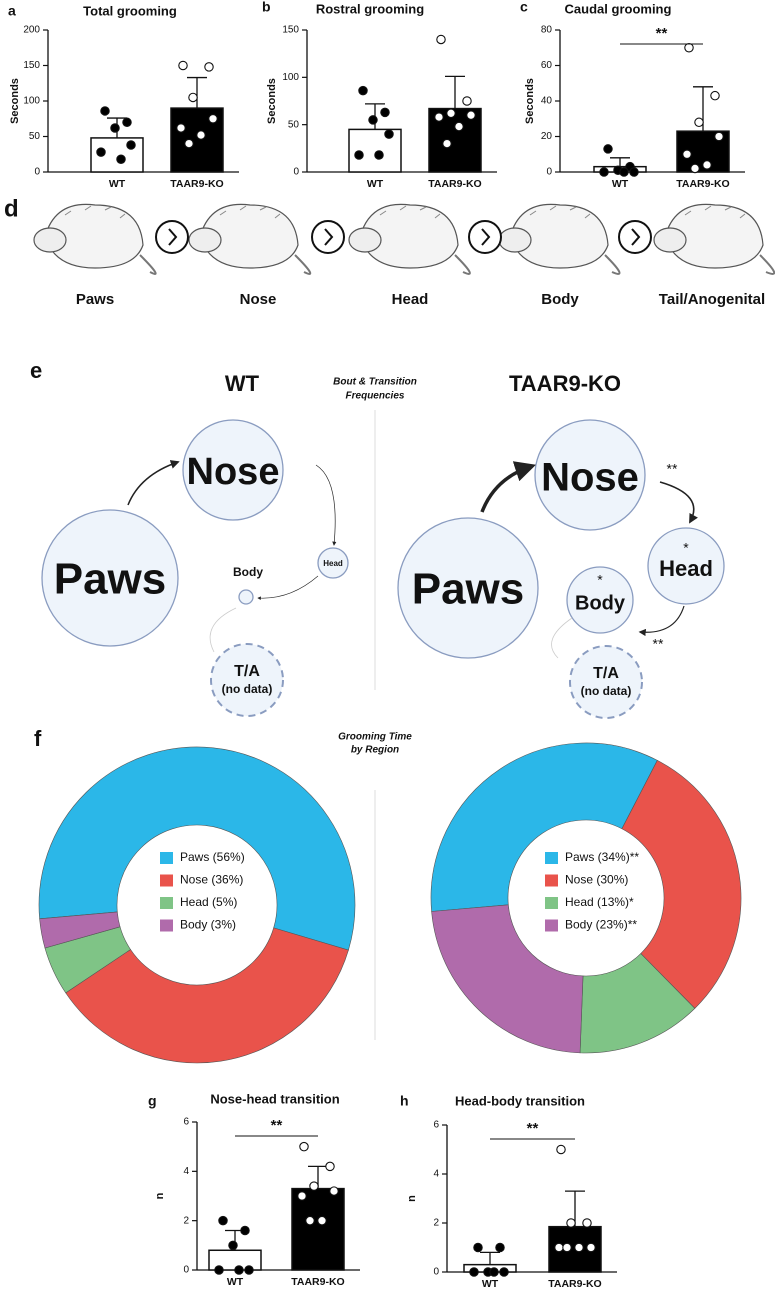 The image size is (775, 1292). What do you see at coordinates (152, 1101) in the screenshot?
I see `panel-label: g` at bounding box center [152, 1101].